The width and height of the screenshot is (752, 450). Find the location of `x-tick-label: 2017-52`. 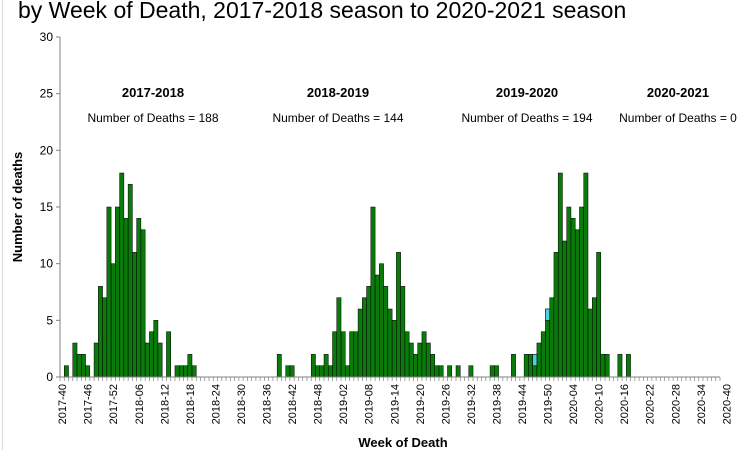

x-tick-label: 2017-52 is located at coordinates (114, 404).